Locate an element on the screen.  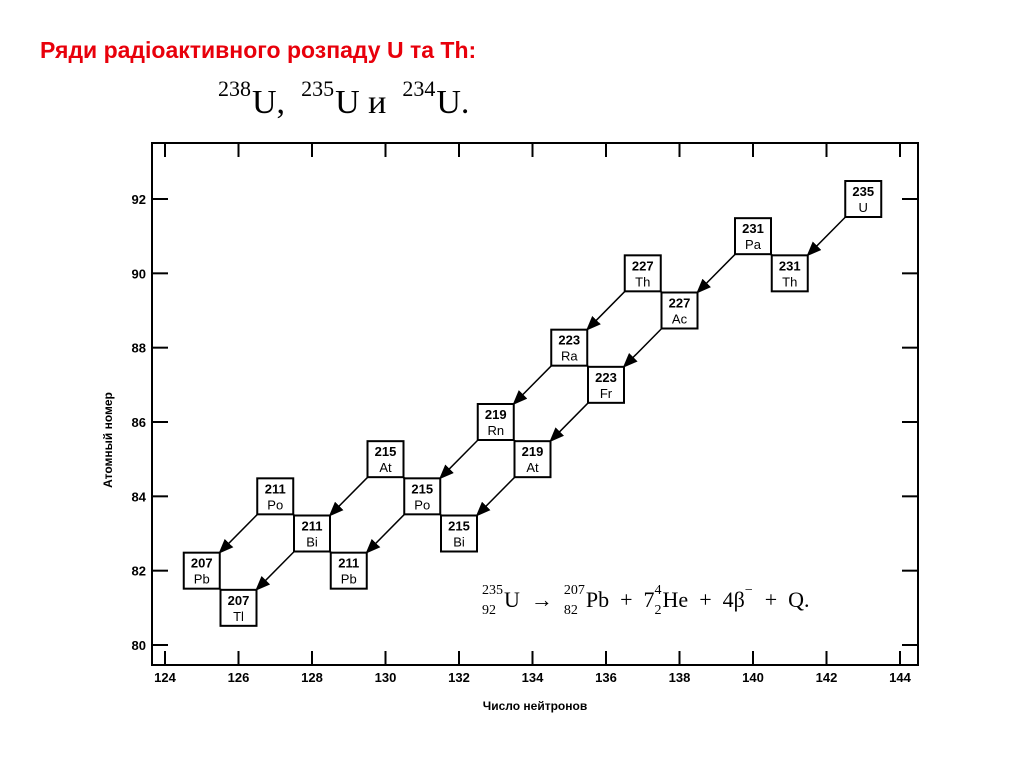
y-tick-label: 80 is located at coordinates (139, 645).